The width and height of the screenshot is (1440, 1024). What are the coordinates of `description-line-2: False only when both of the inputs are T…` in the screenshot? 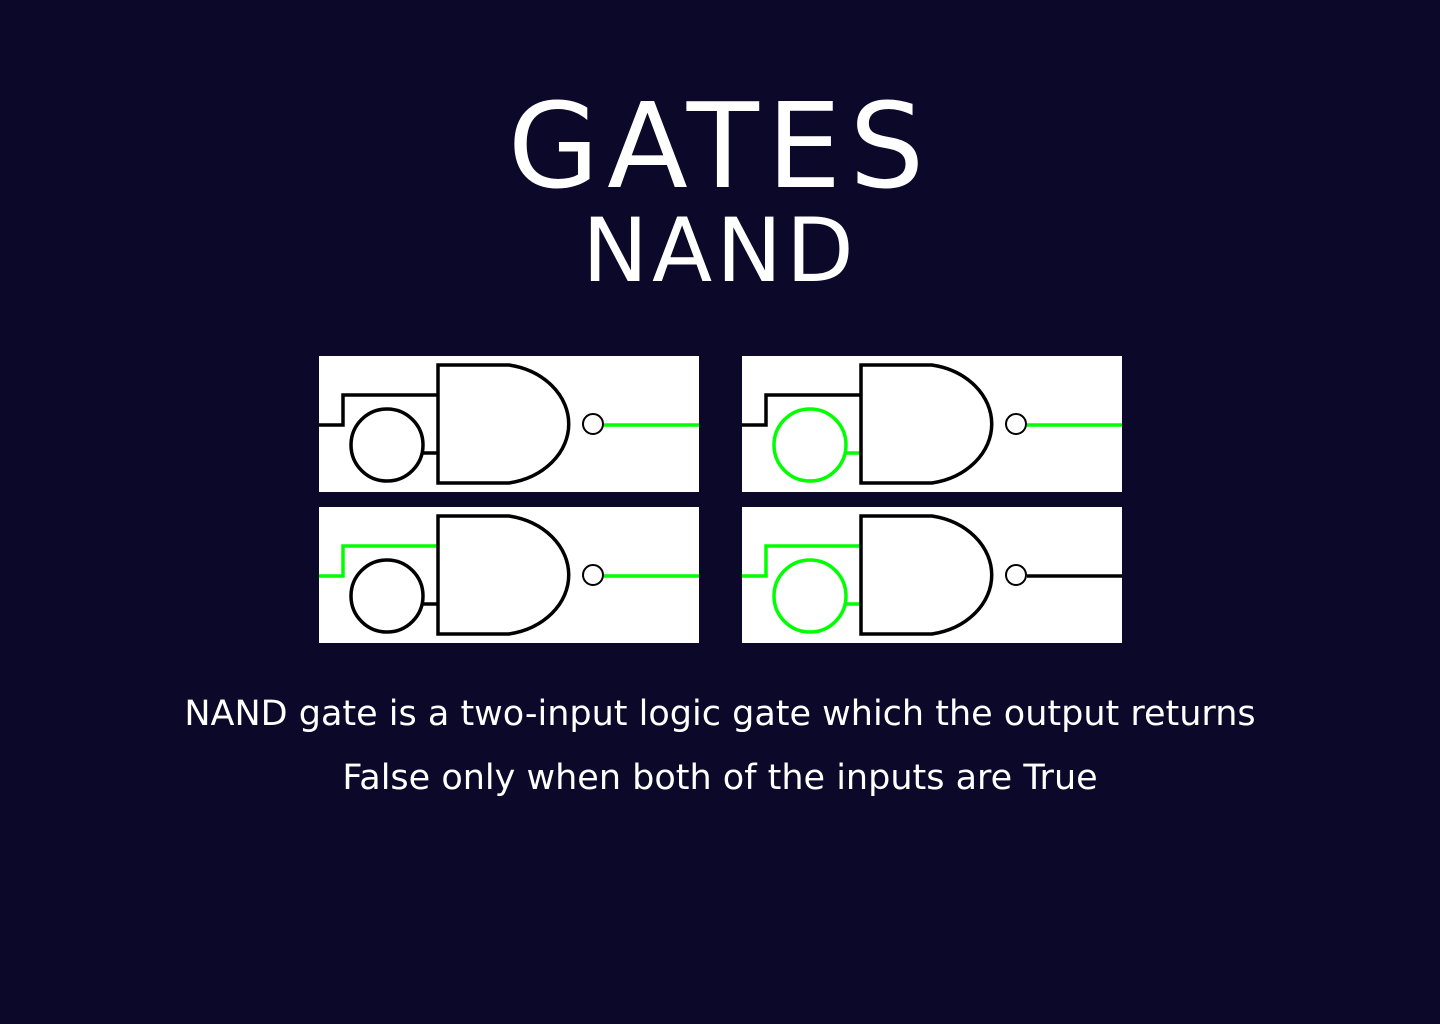 It's located at (720, 778).